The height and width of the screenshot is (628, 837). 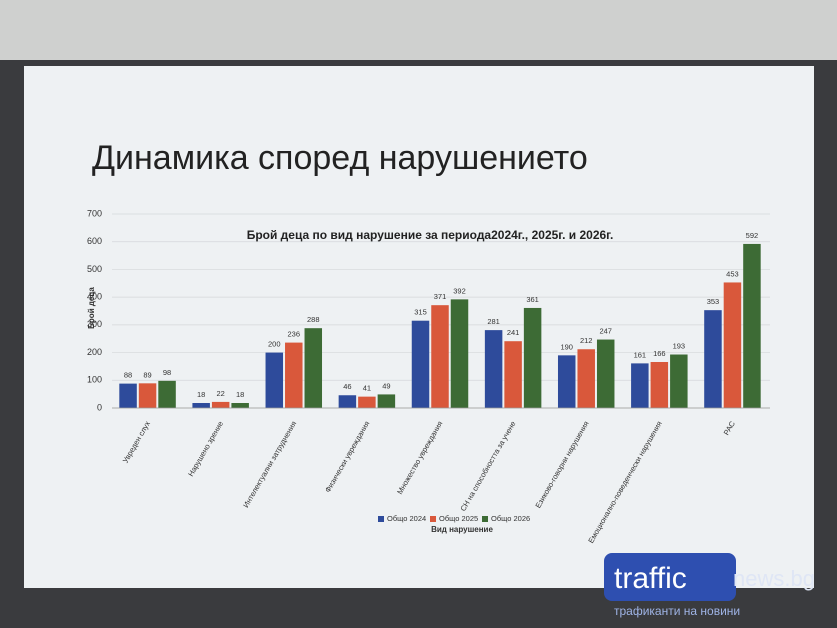 I want to click on data-label: 212, so click(x=586, y=340).